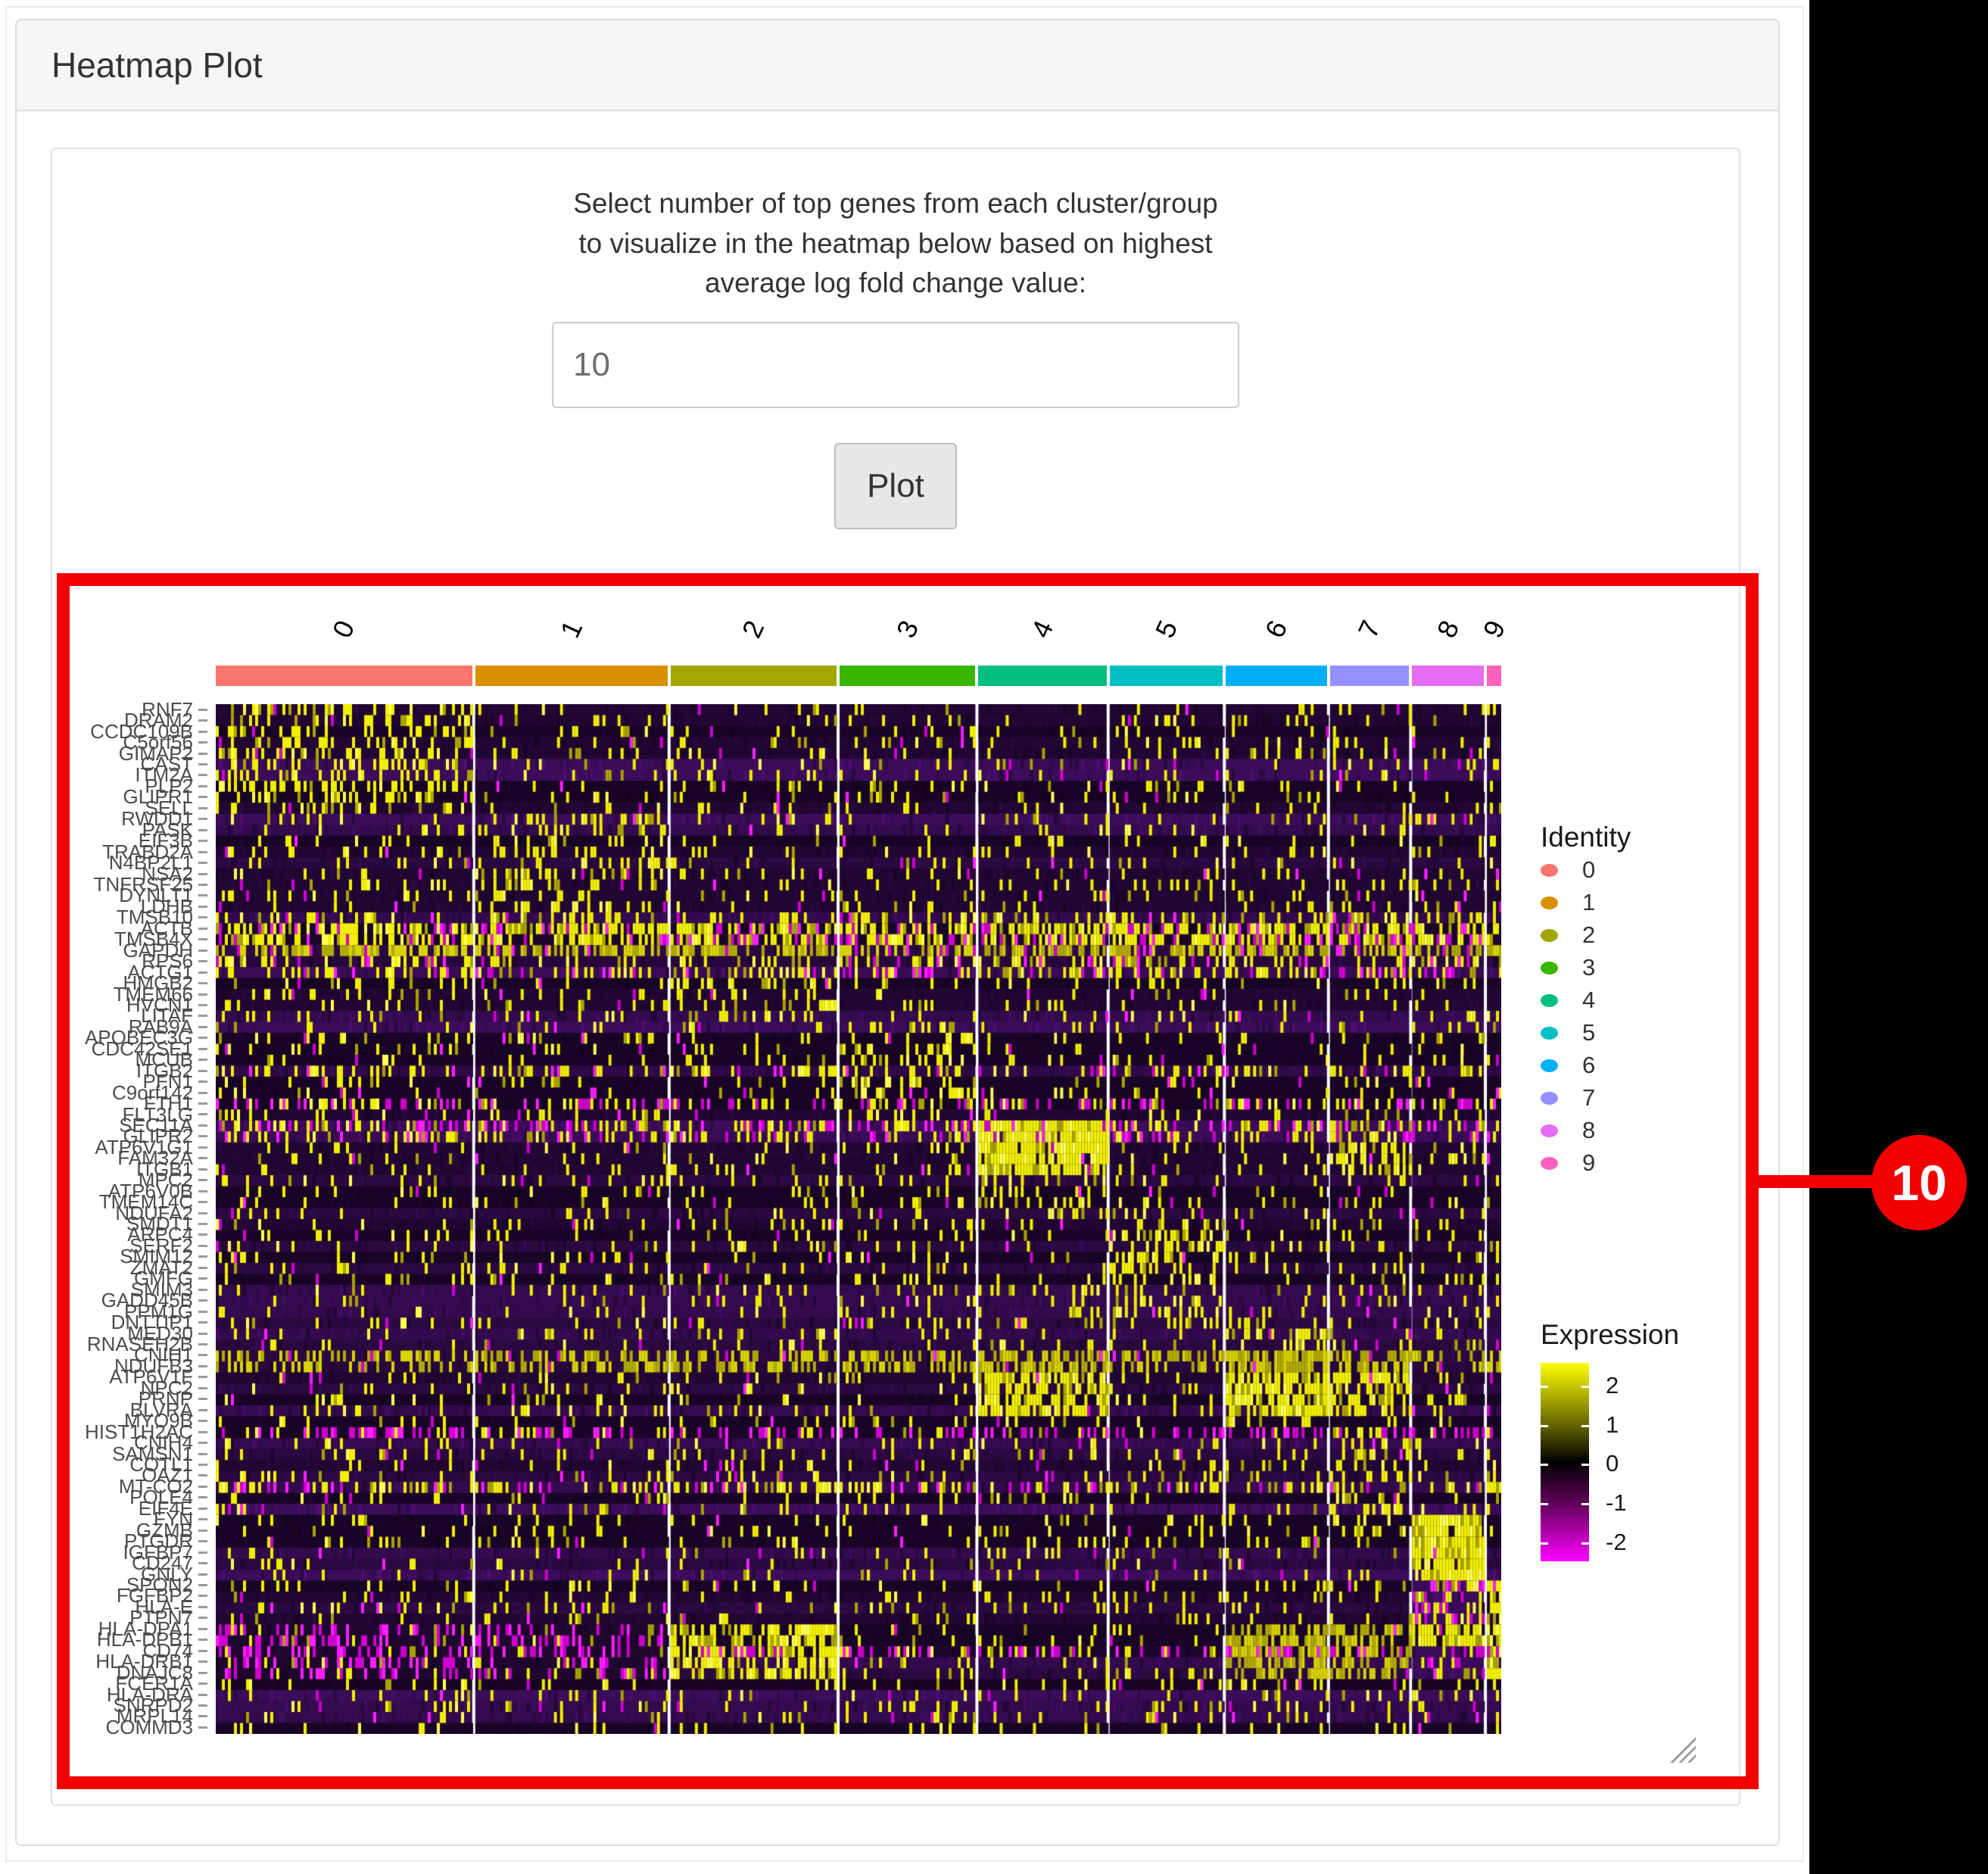 Image resolution: width=1988 pixels, height=1874 pixels. What do you see at coordinates (114, 1366) in the screenshot?
I see `gene-label: NDUFB3` at bounding box center [114, 1366].